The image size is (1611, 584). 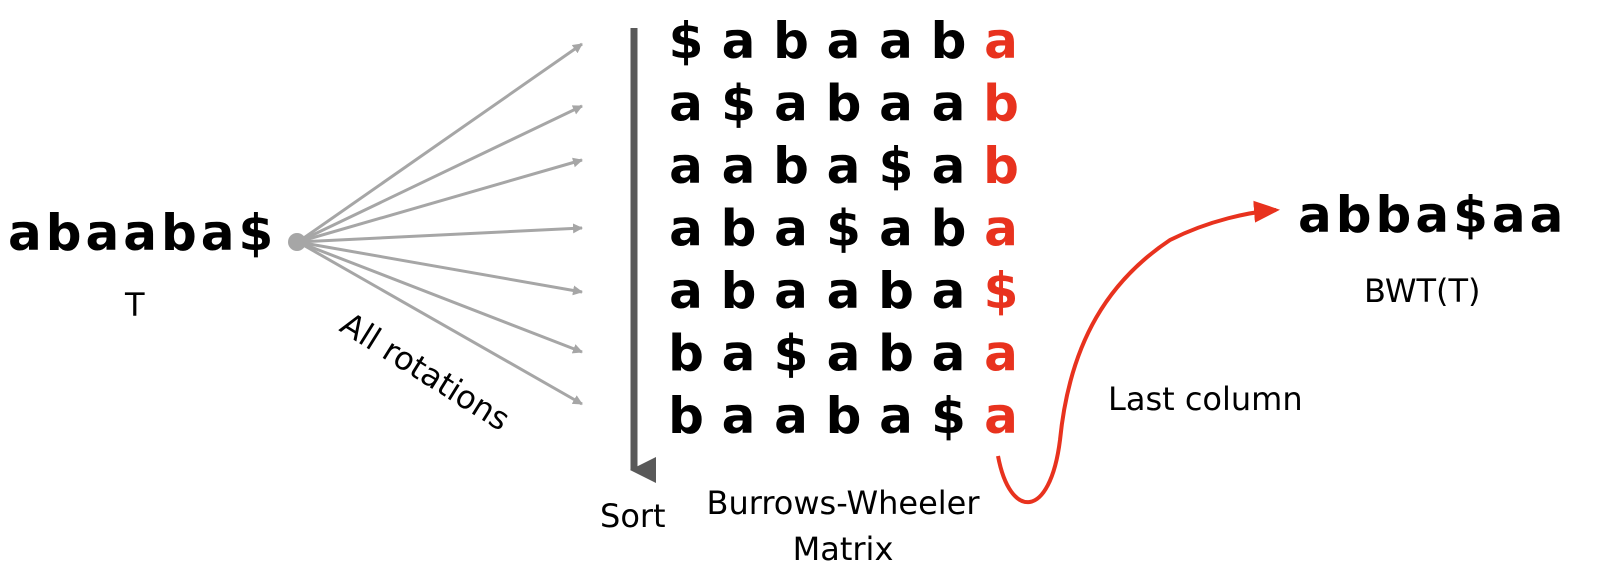 I want to click on label-bwm-line1: Burrows-Wheeler, so click(x=844, y=503).